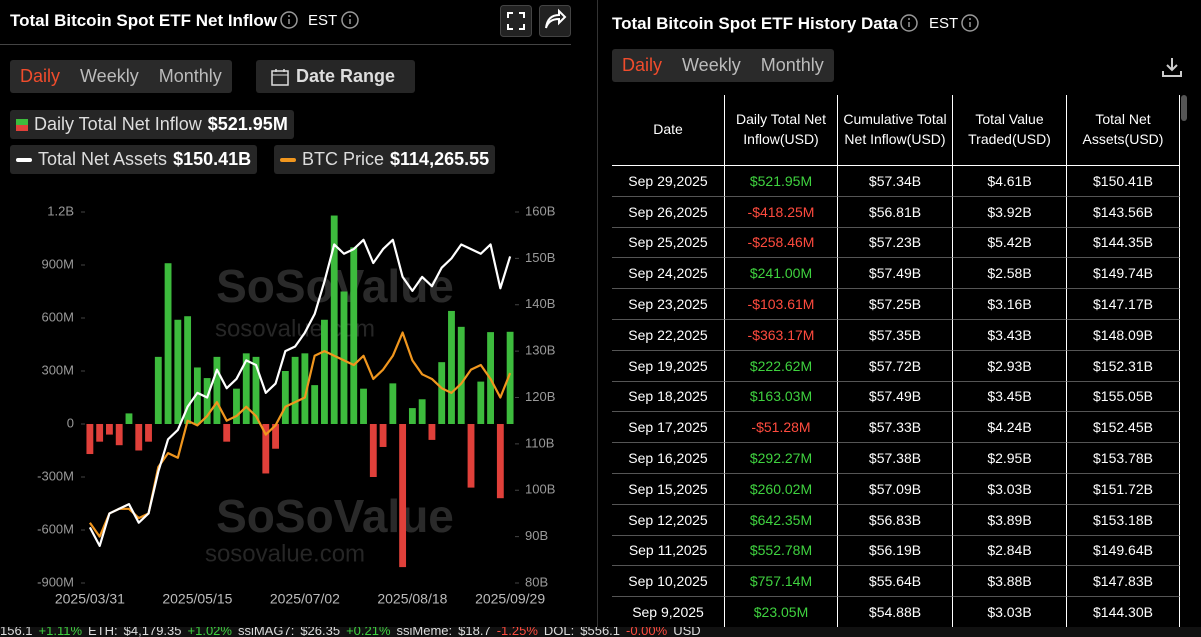 This screenshot has width=1201, height=637. What do you see at coordinates (212, 159) in the screenshot?
I see `legend-value: $150.41B` at bounding box center [212, 159].